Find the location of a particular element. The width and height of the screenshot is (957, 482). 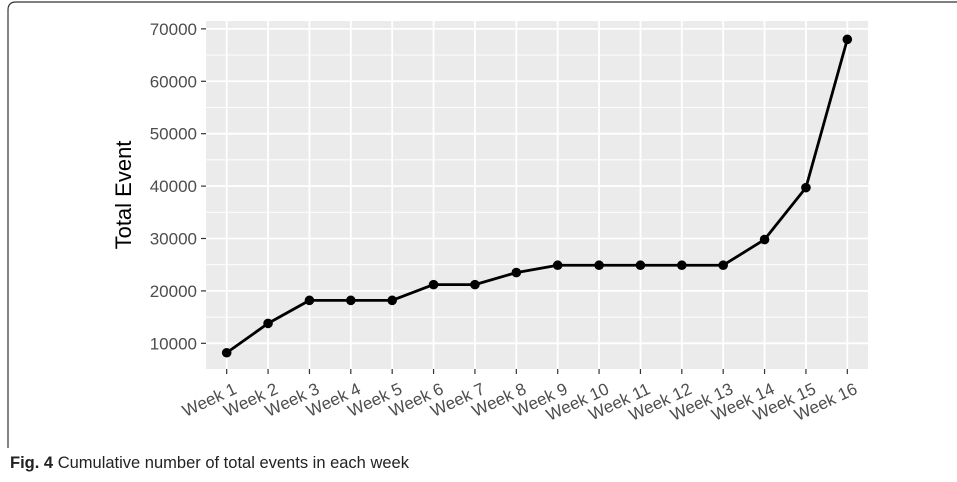

y-tick-label: 40000 is located at coordinates (173, 186).